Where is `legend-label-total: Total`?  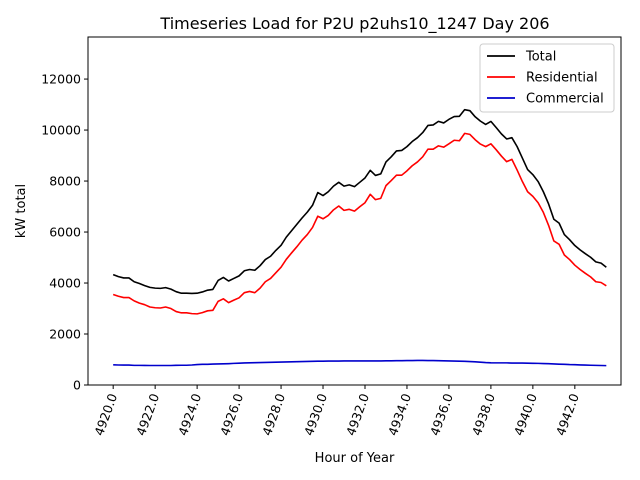
legend-label-total: Total is located at coordinates (540, 57).